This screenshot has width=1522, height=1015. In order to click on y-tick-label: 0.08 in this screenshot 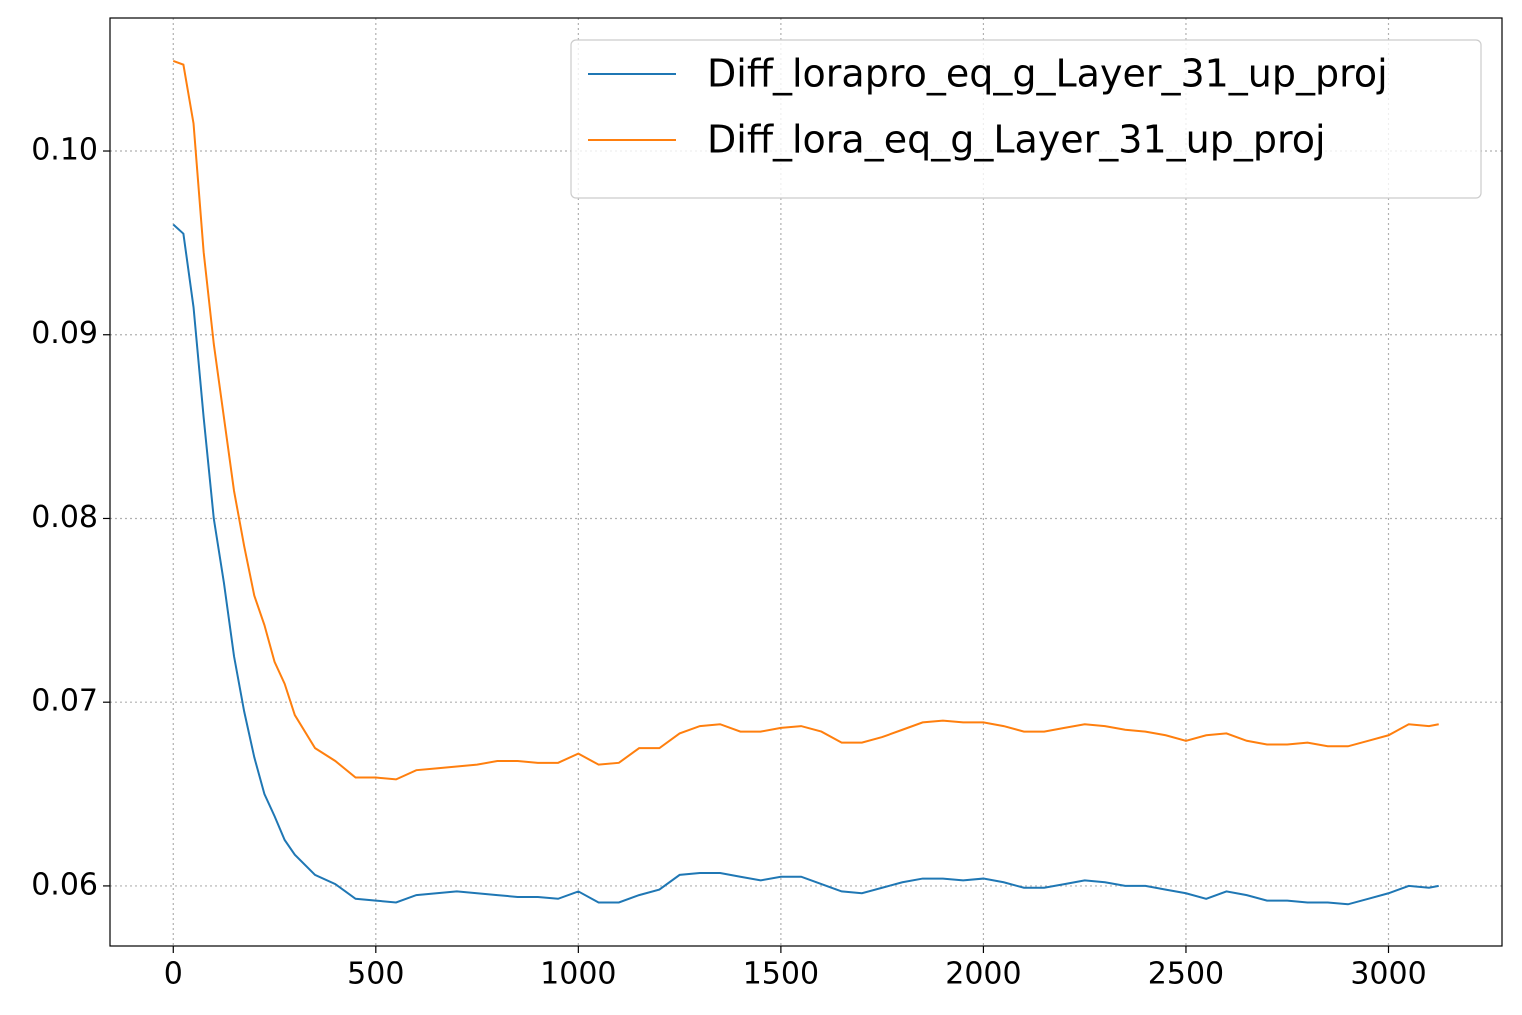, I will do `click(64, 517)`.